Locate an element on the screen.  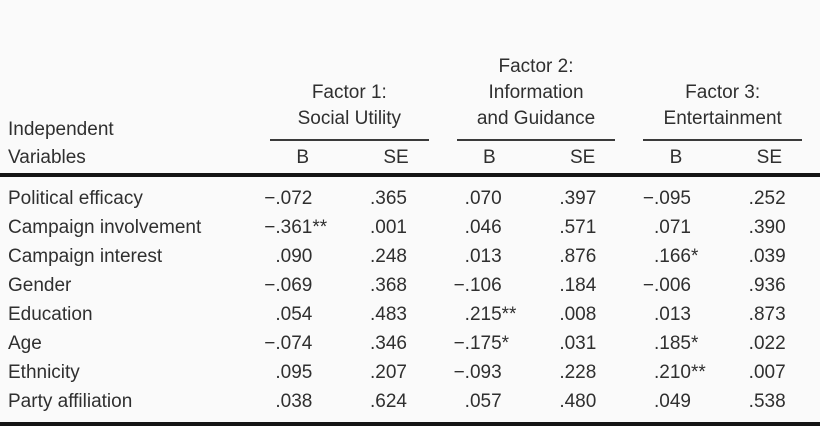
coefficient-value: .054 is located at coordinates (294, 314).